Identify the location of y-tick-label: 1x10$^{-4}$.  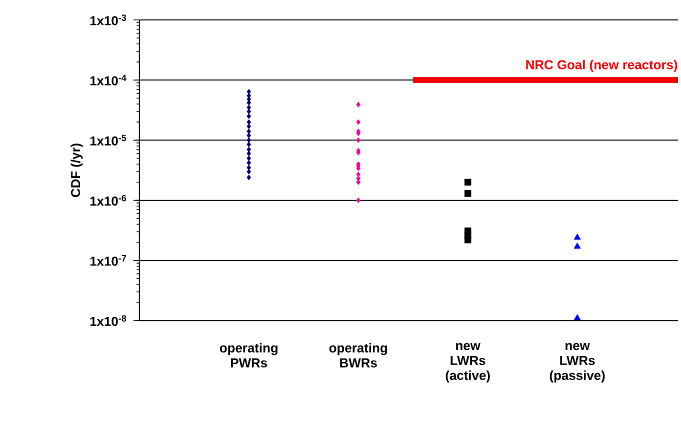
(108, 80).